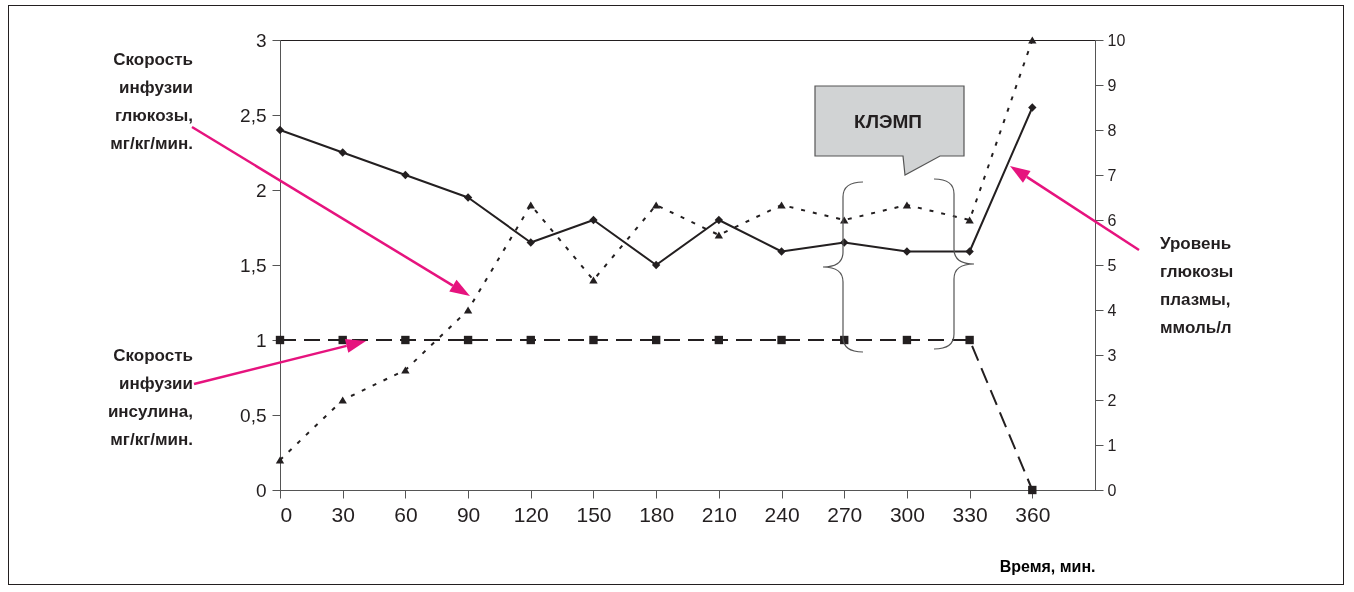 This screenshot has width=1354, height=592. I want to click on text: Скорость инфузии инсулина, мг/кг/мин., so click(149, 398).